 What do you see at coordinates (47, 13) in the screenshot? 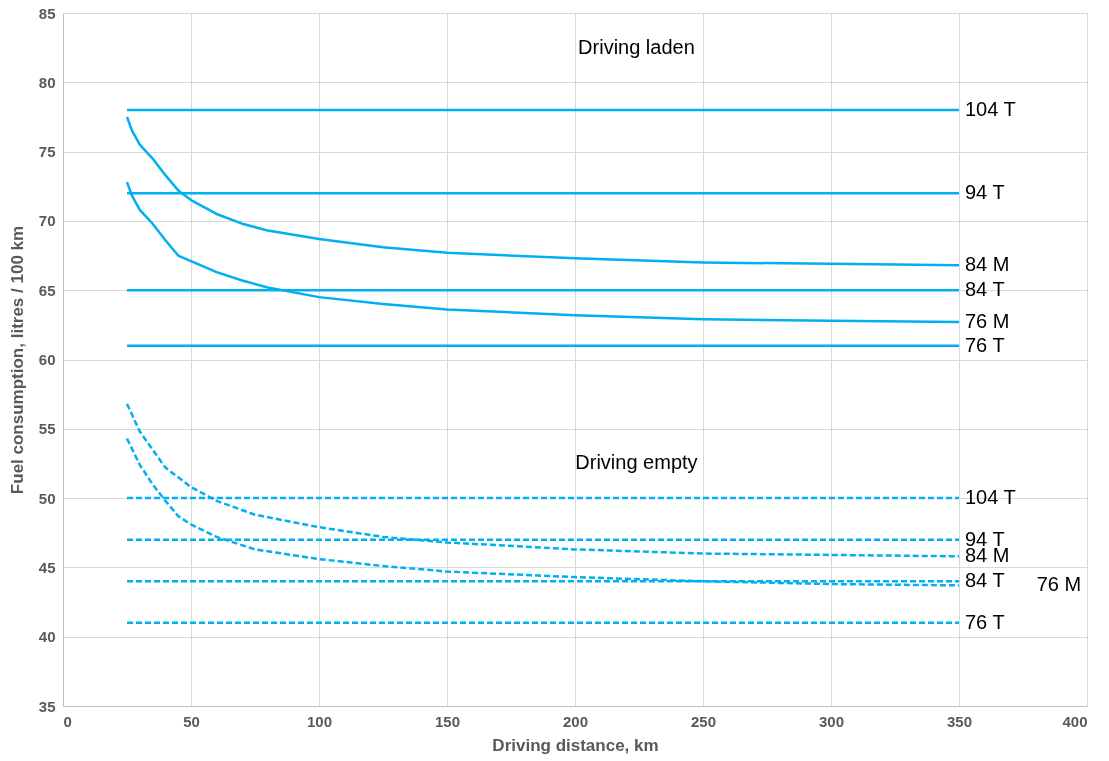
I see `y-tick-label: 85` at bounding box center [47, 13].